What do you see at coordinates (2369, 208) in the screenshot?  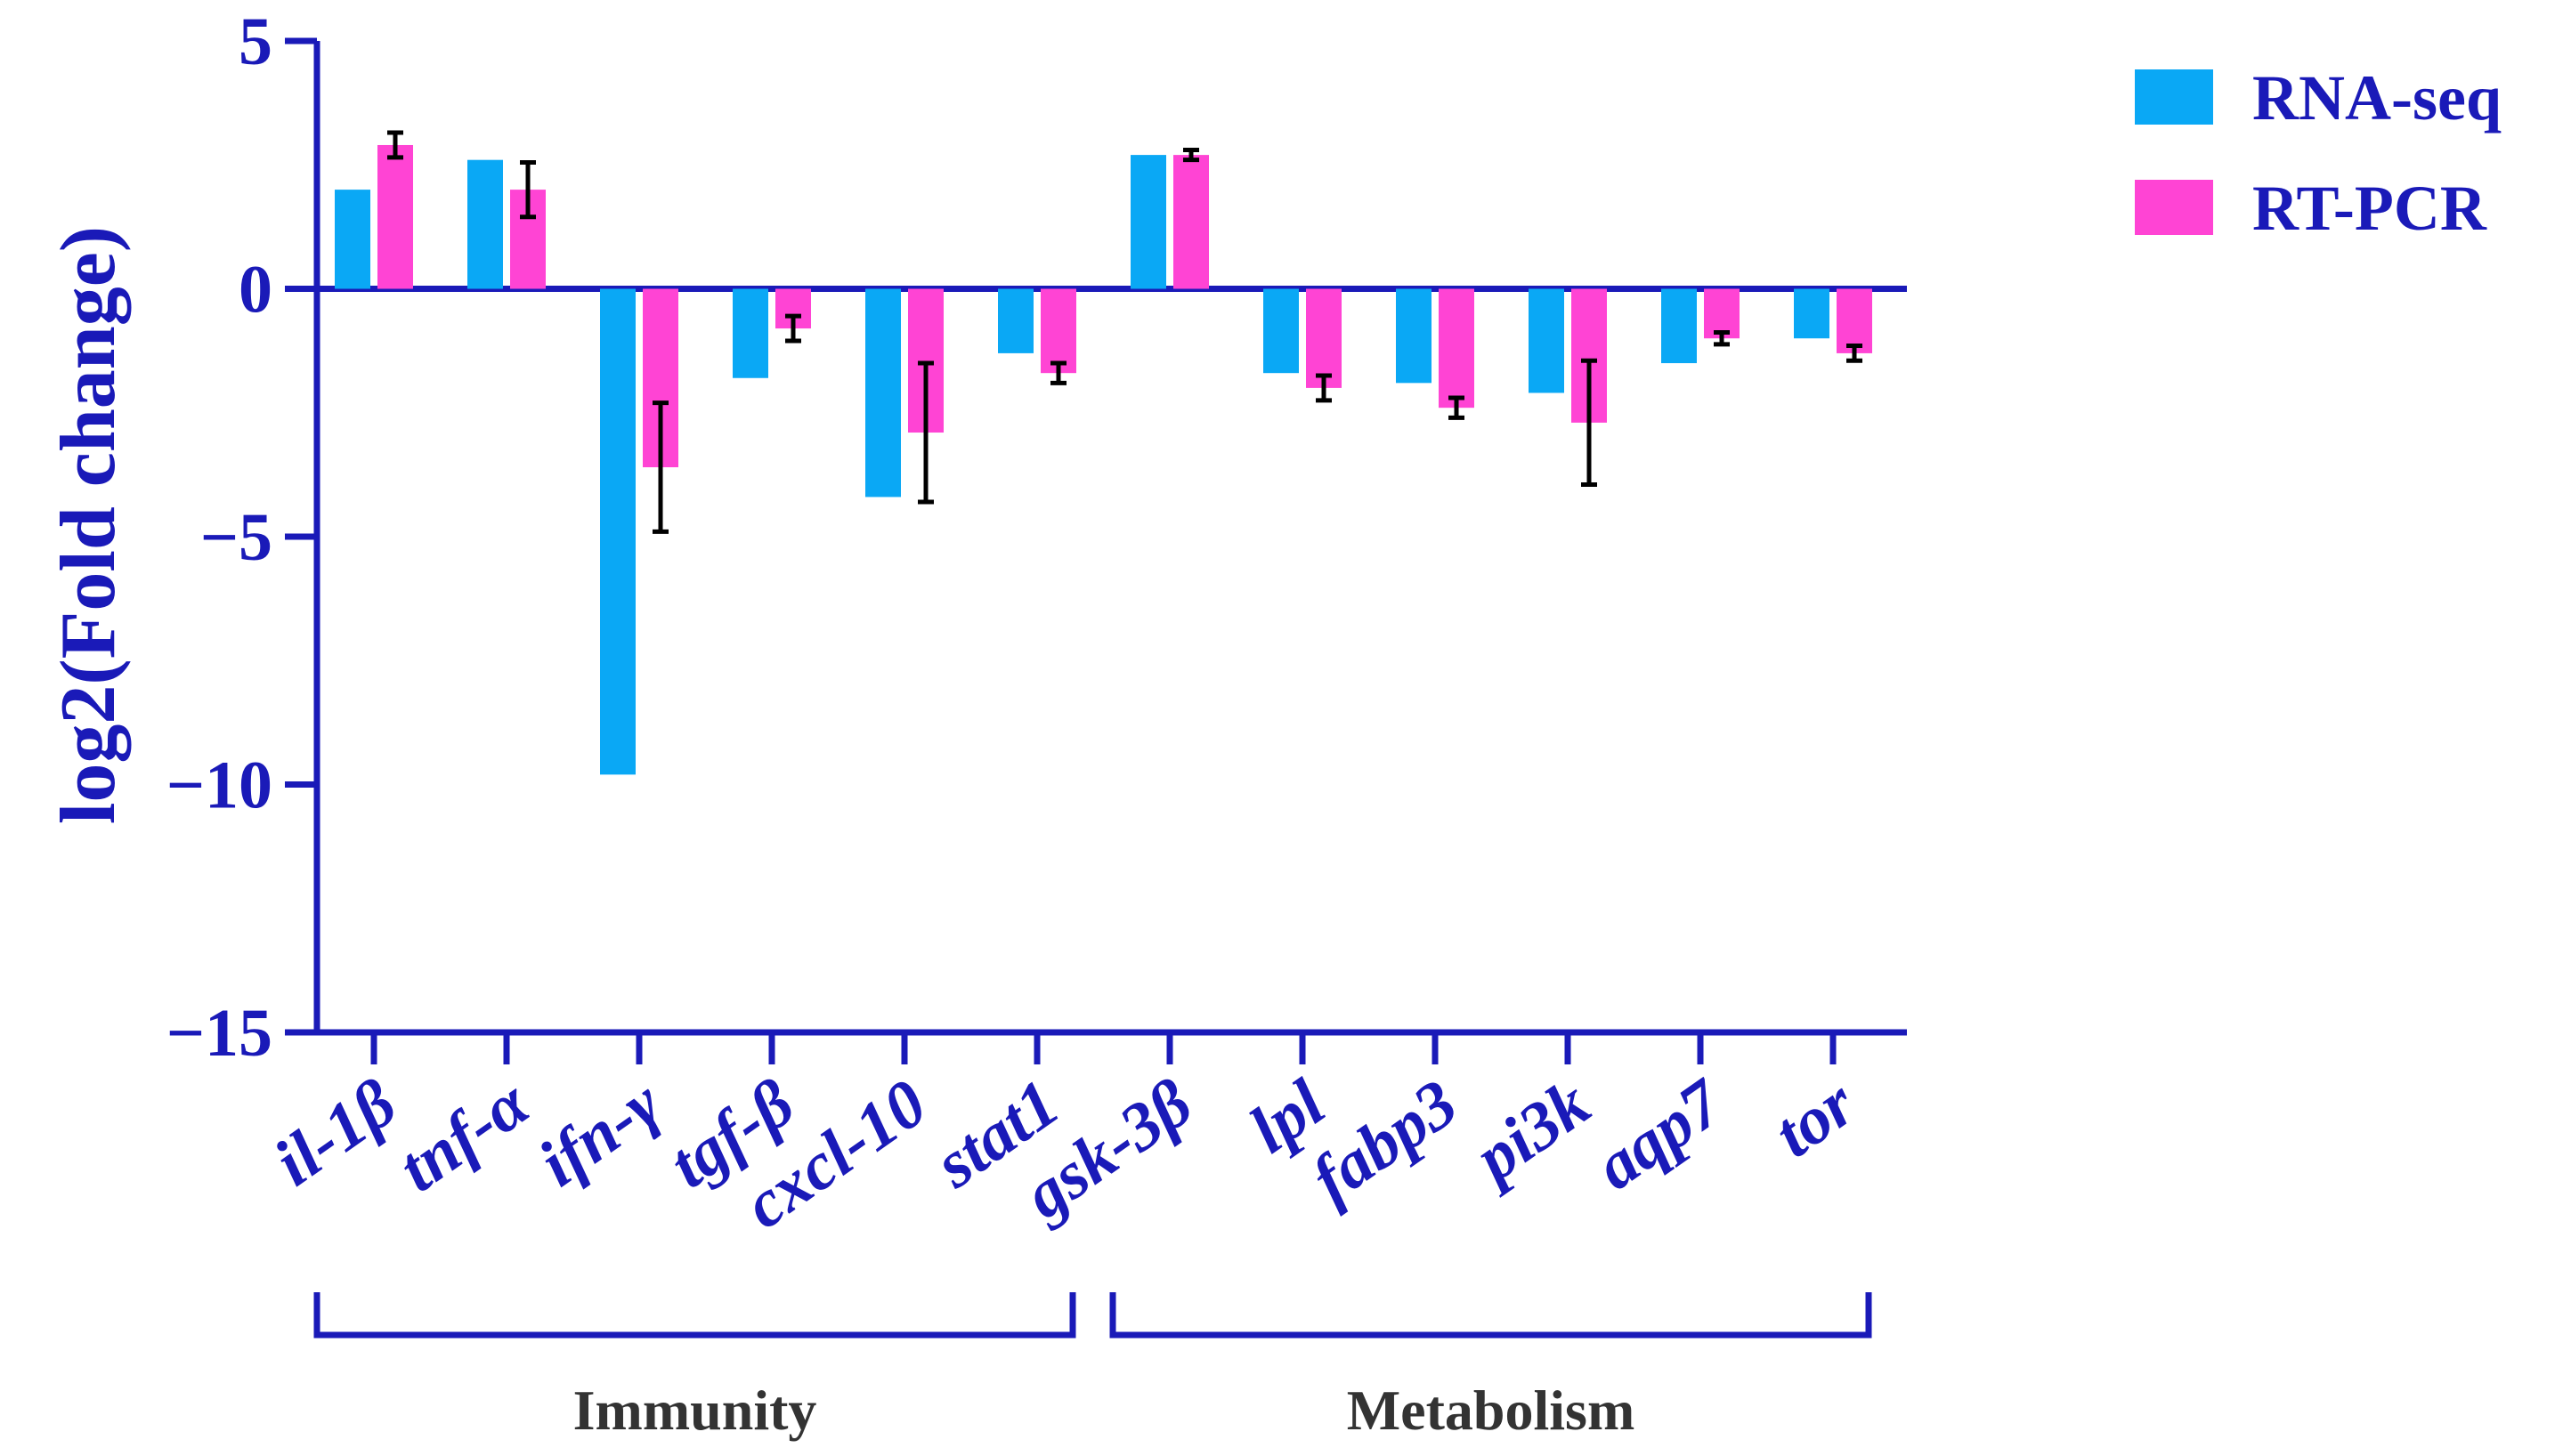 I see `legend-label: RT-PCR` at bounding box center [2369, 208].